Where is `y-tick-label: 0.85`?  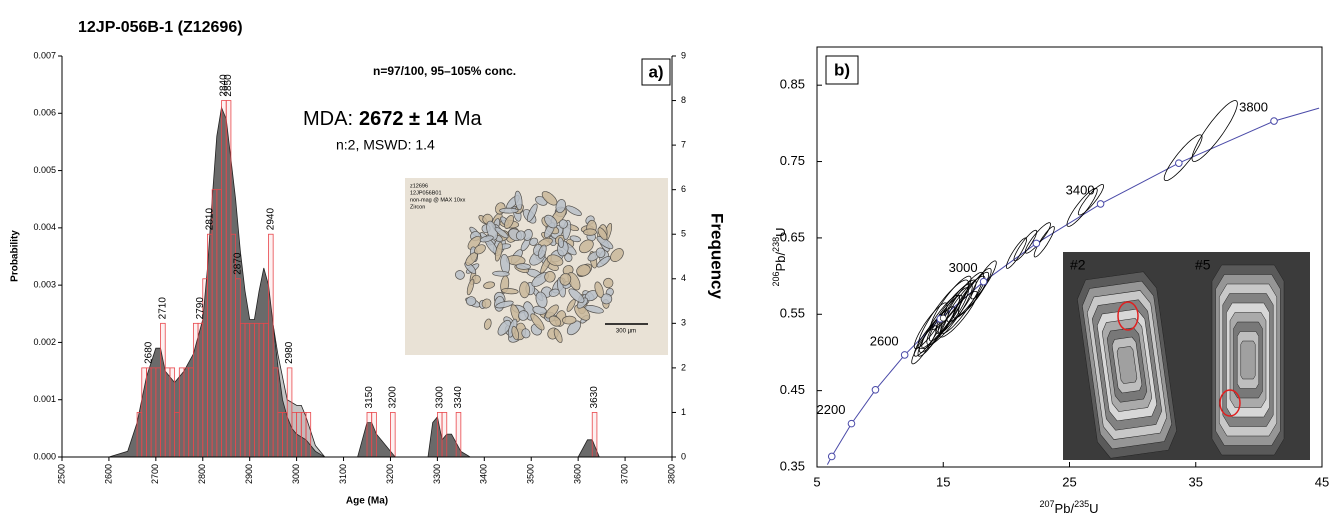
y-tick-label: 0.85 is located at coordinates (792, 84).